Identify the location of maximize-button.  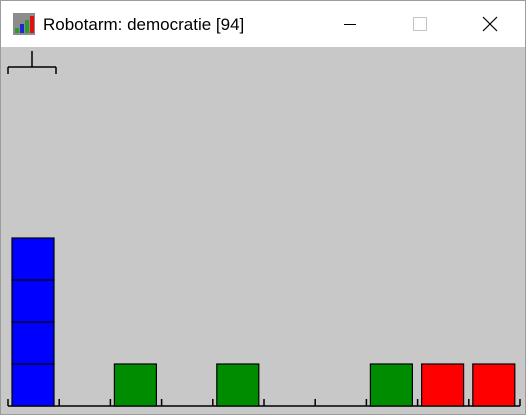
(420, 24).